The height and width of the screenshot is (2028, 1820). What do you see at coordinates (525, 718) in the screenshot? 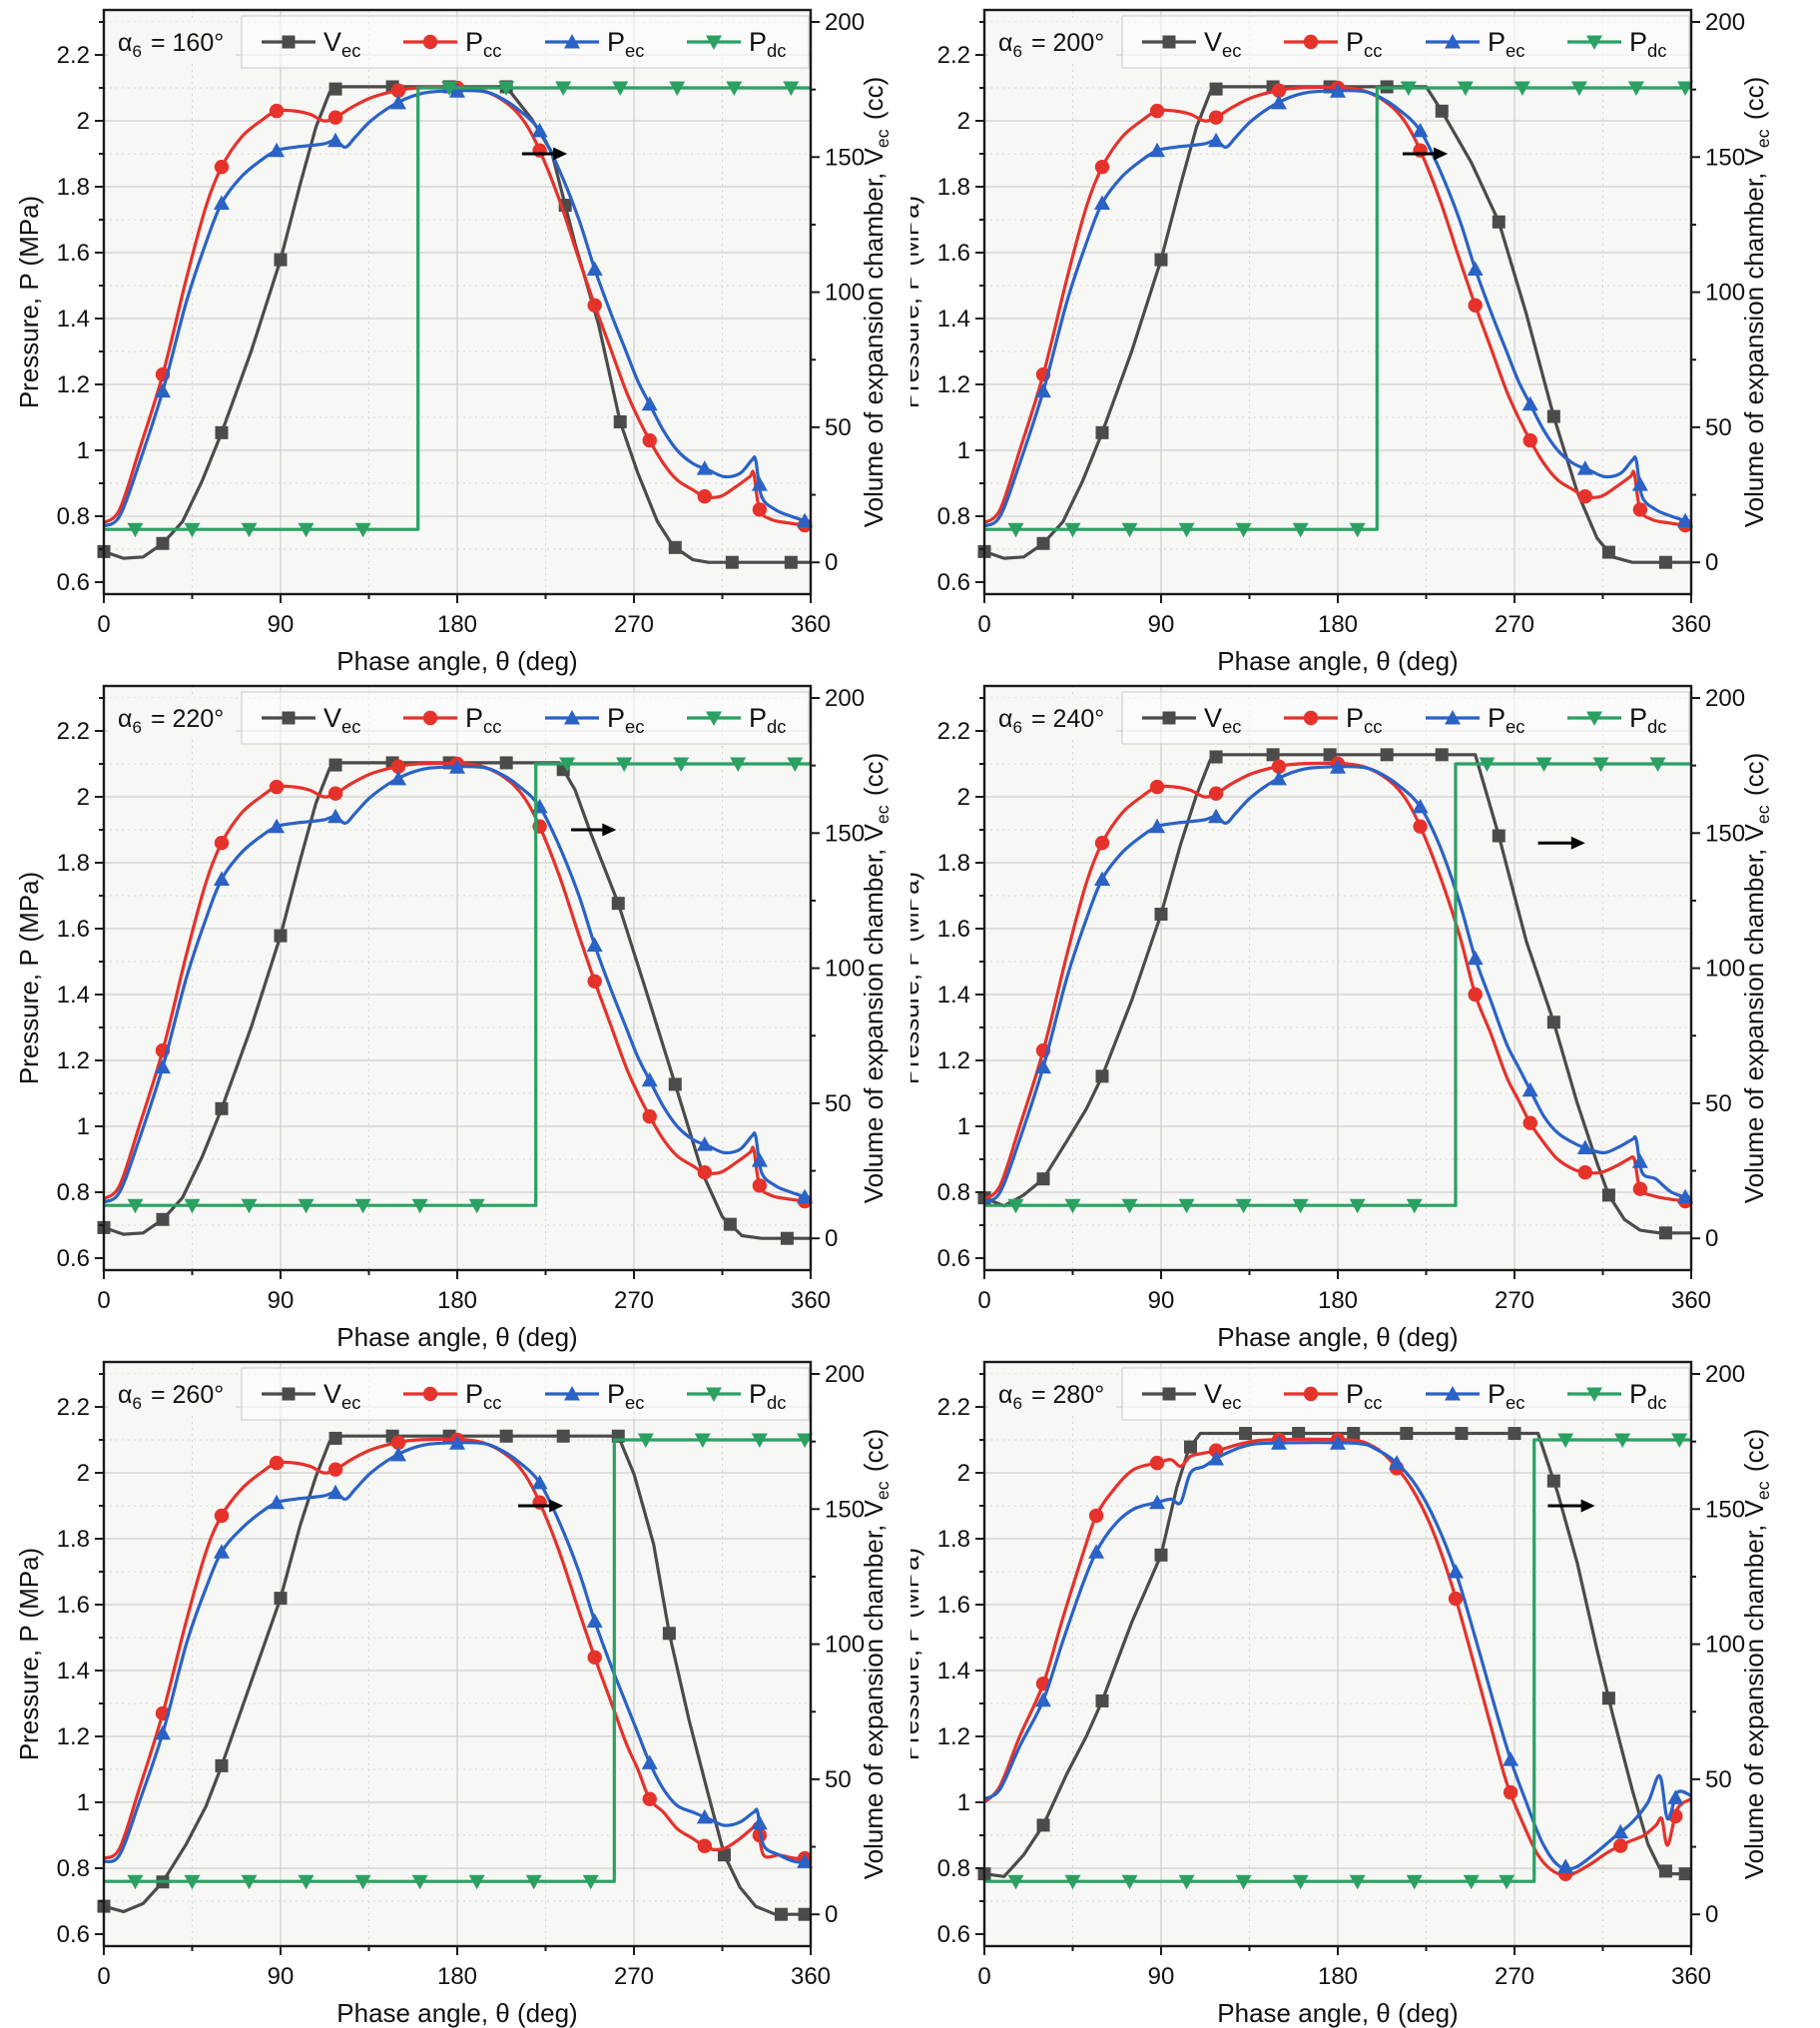
I see `legend: Vec Pcc Pec Pdc` at bounding box center [525, 718].